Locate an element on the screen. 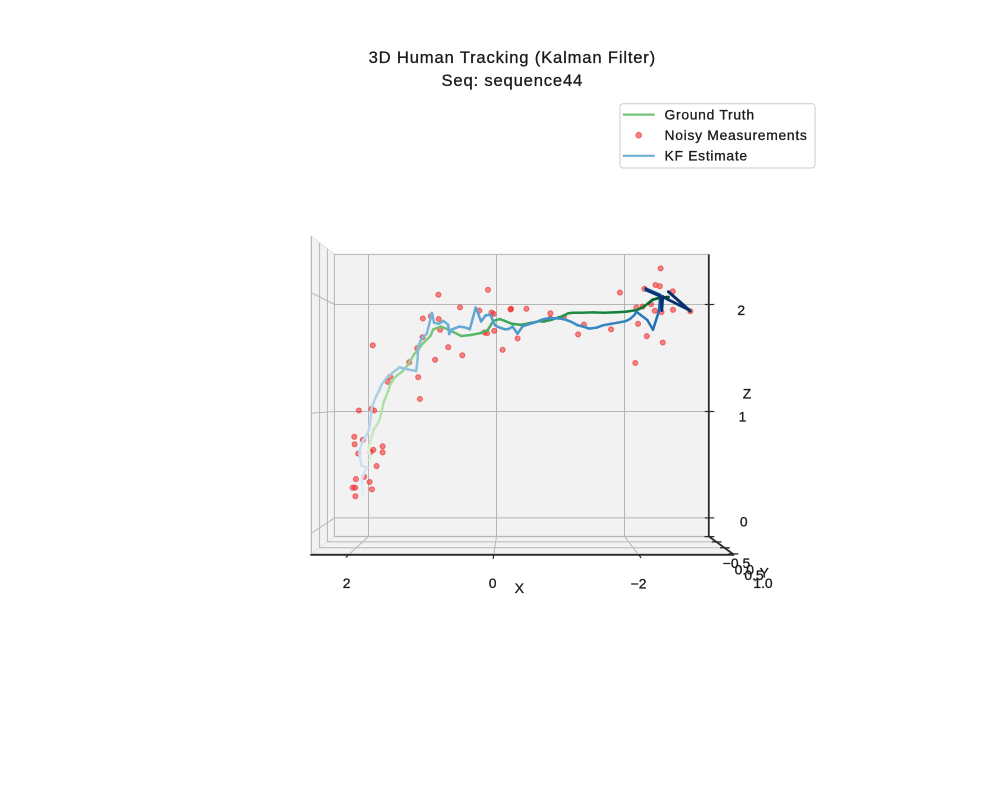 This screenshot has height=800, width=1000. svg-text: −0.5 is located at coordinates (737, 563).